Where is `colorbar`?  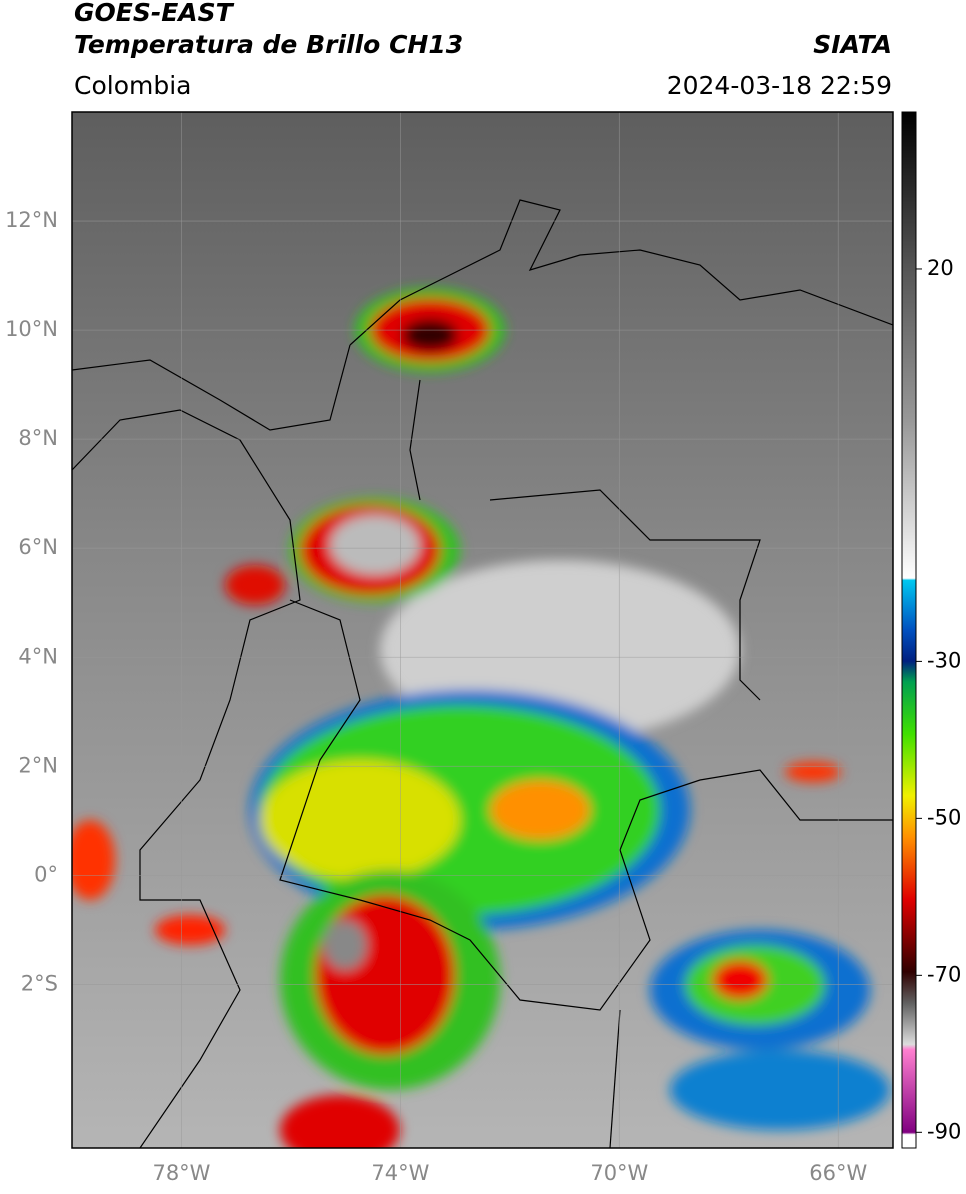
colorbar is located at coordinates (909, 630).